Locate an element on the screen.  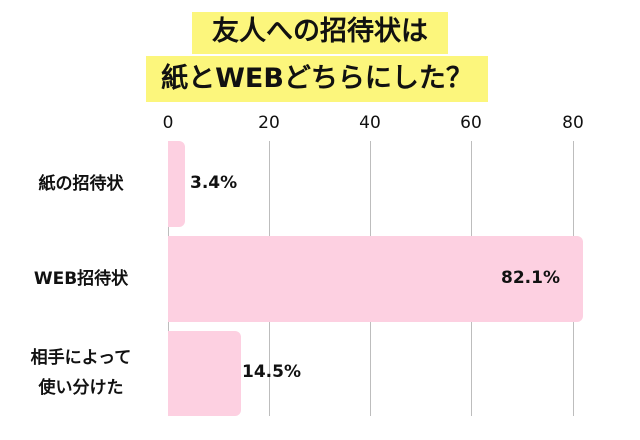
category-label-web: WEB招待状 is located at coordinates (81, 279).